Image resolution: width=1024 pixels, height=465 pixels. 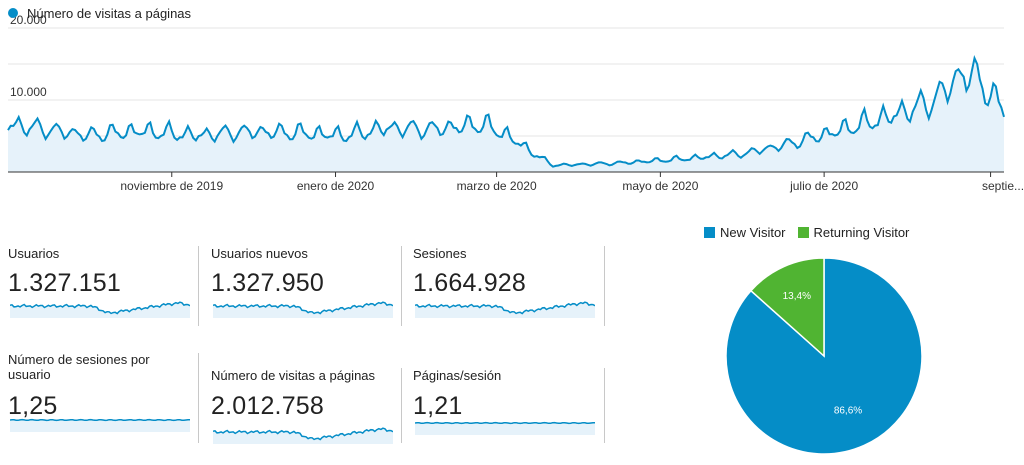 I want to click on pie-slice-label: 86,6%, so click(x=848, y=411).